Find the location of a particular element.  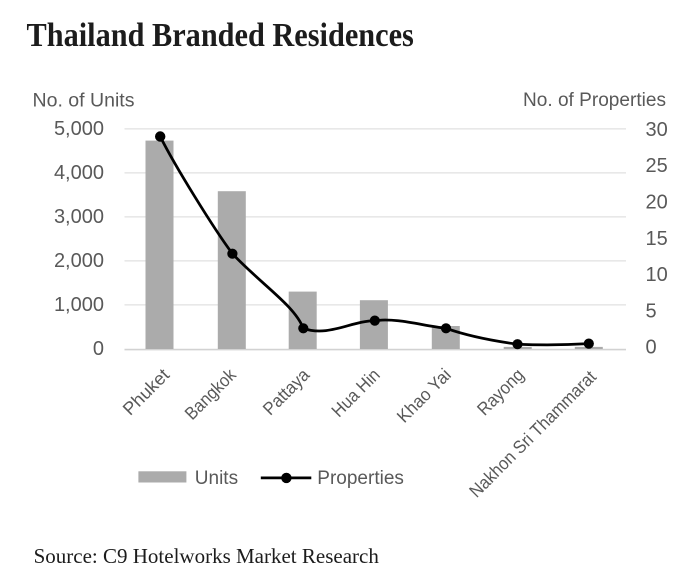

svg-text: 20 is located at coordinates (657, 203).